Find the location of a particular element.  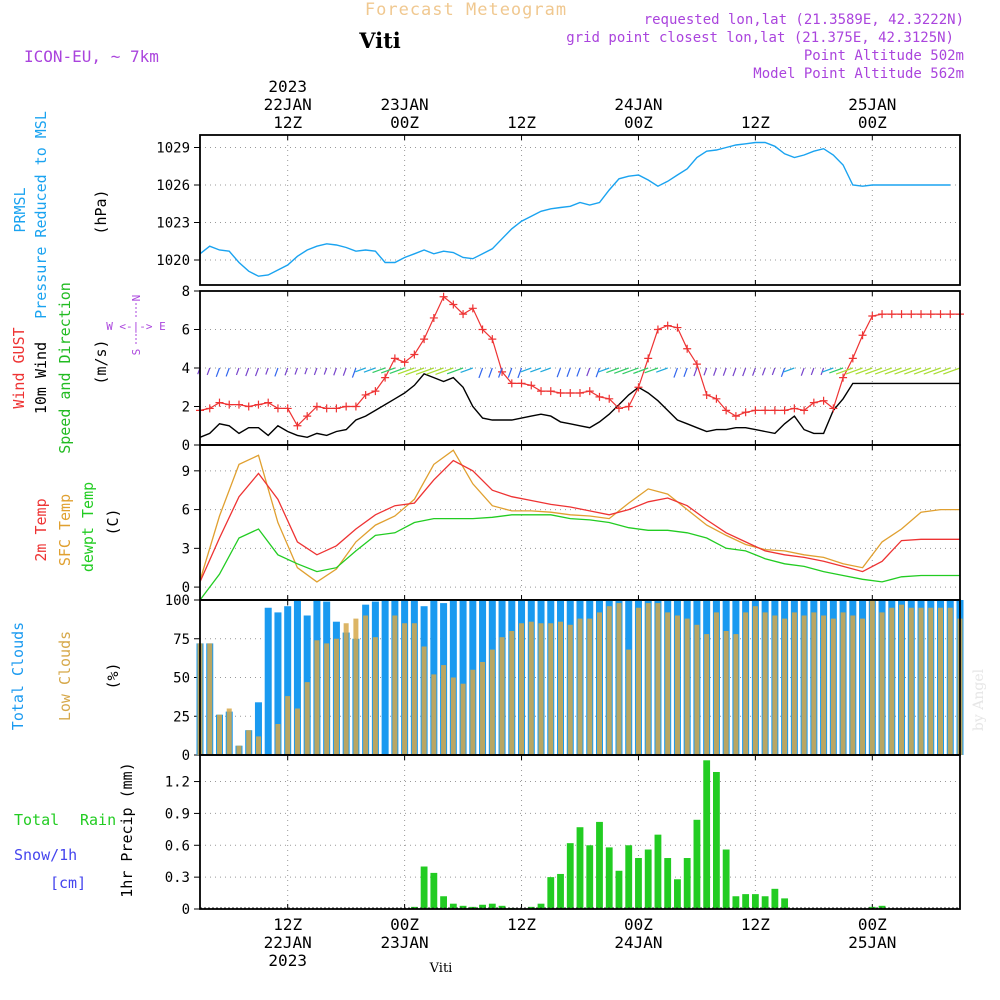

y-tick-label: 1029 is located at coordinates (173, 149).